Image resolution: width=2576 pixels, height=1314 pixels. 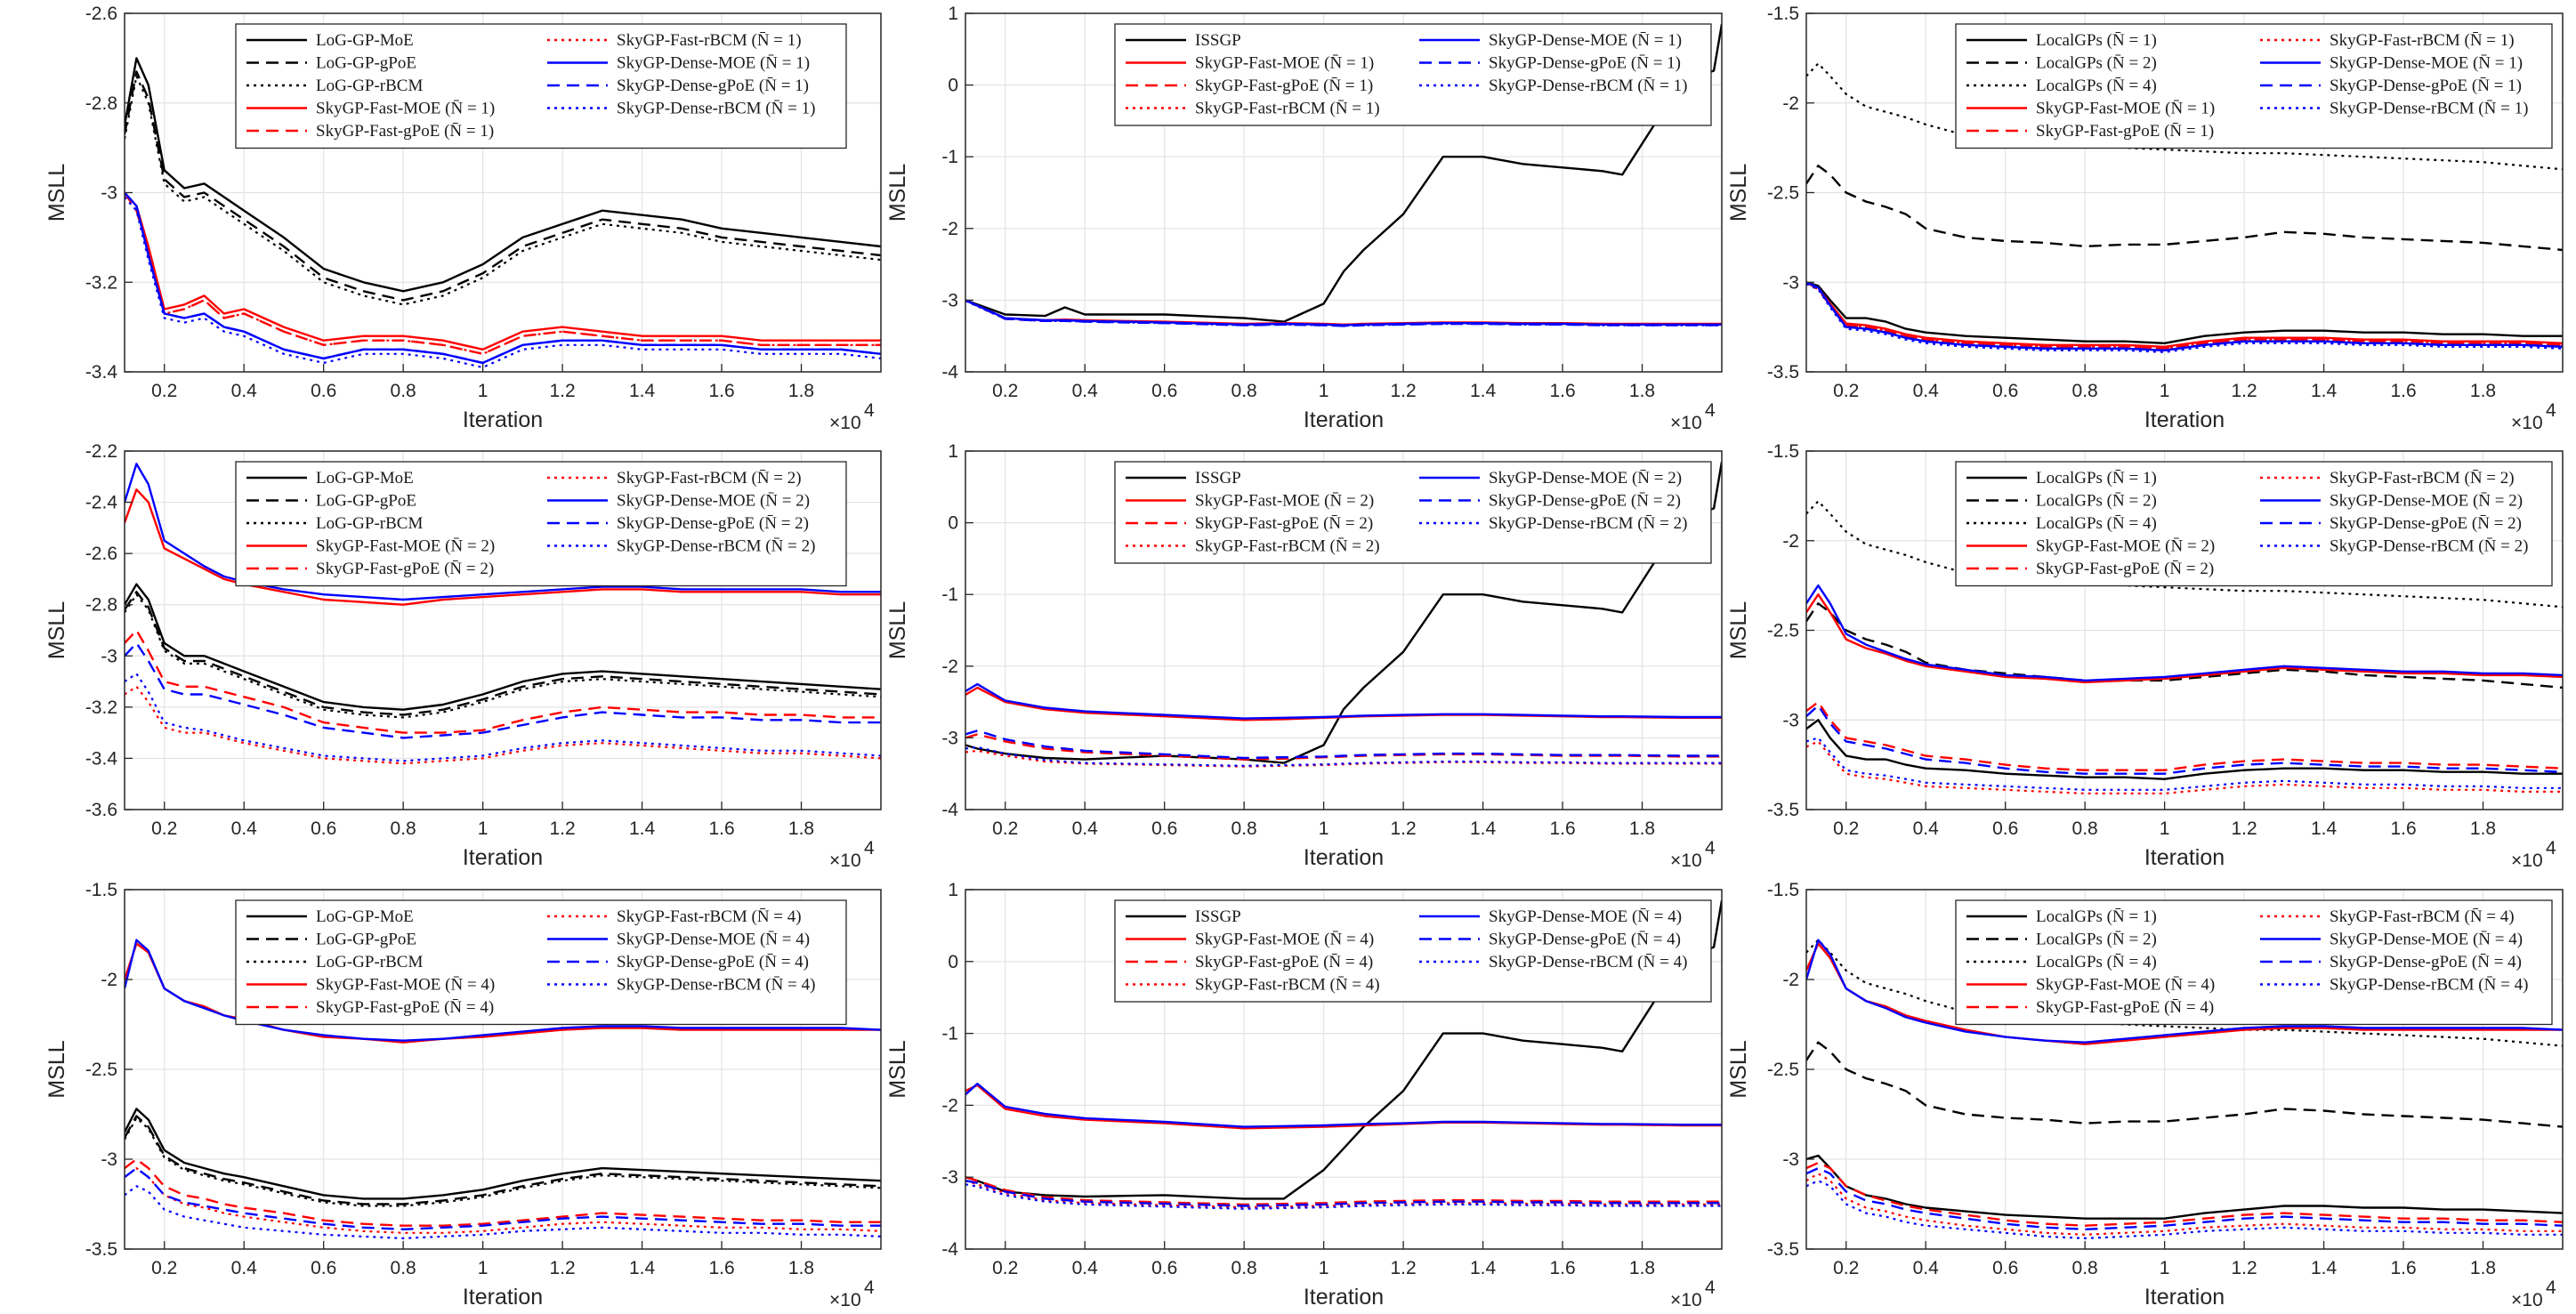 I want to click on y-tick-label: -3.2, so click(x=101, y=283).